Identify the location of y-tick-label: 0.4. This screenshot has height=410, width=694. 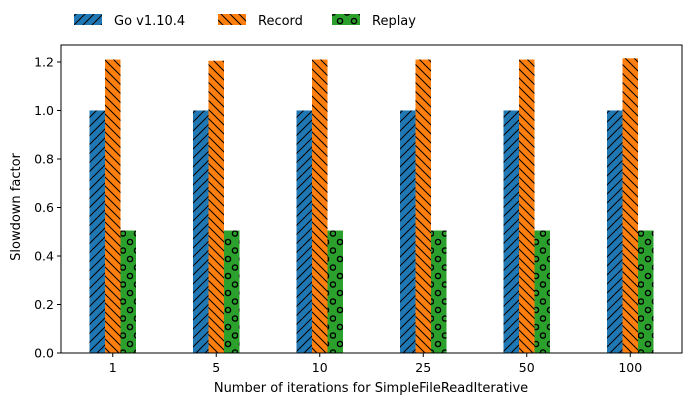
(44, 255).